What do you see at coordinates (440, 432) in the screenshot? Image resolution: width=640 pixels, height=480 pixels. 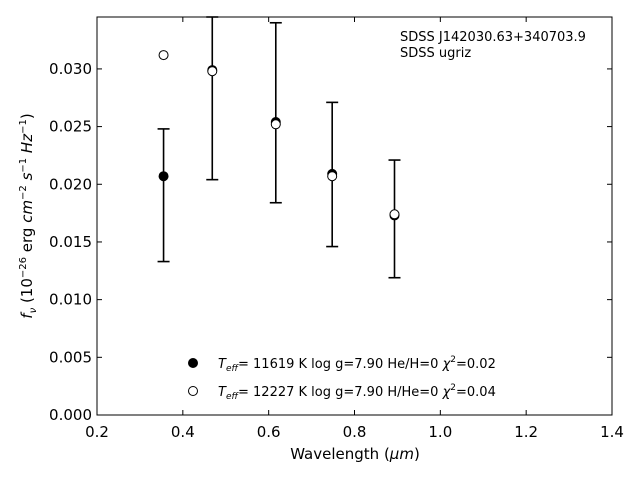 I see `x-tick-label: 1.0` at bounding box center [440, 432].